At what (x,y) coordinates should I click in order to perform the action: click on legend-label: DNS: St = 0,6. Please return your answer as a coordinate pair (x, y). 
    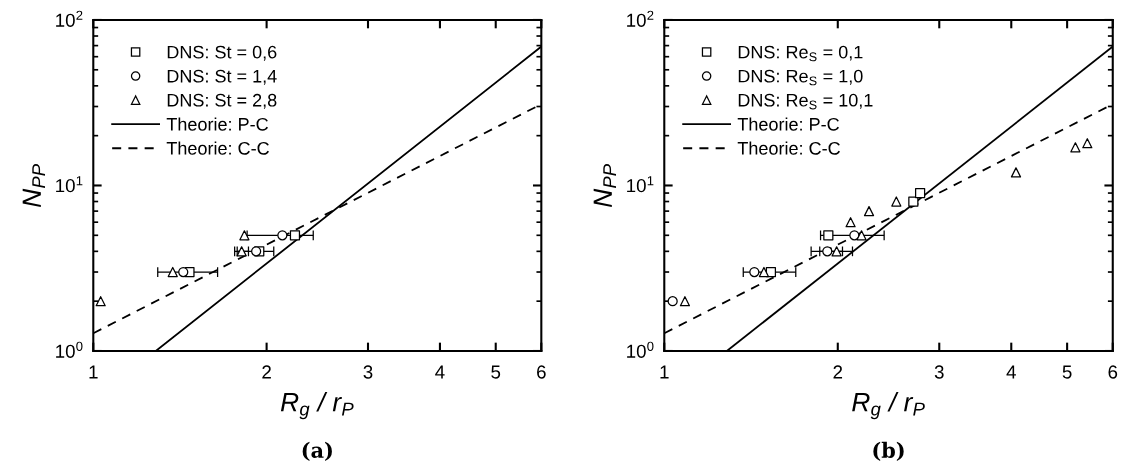
    Looking at the image, I should click on (222, 53).